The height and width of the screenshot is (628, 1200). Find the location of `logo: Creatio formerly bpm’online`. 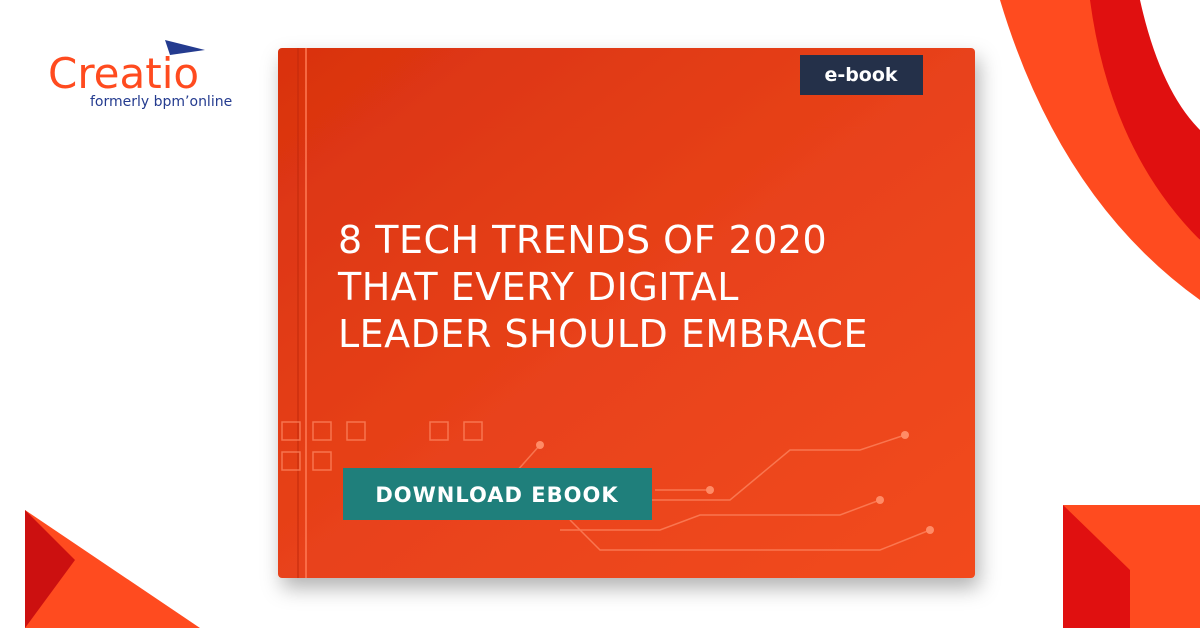

logo: Creatio formerly bpm’online is located at coordinates (140, 75).